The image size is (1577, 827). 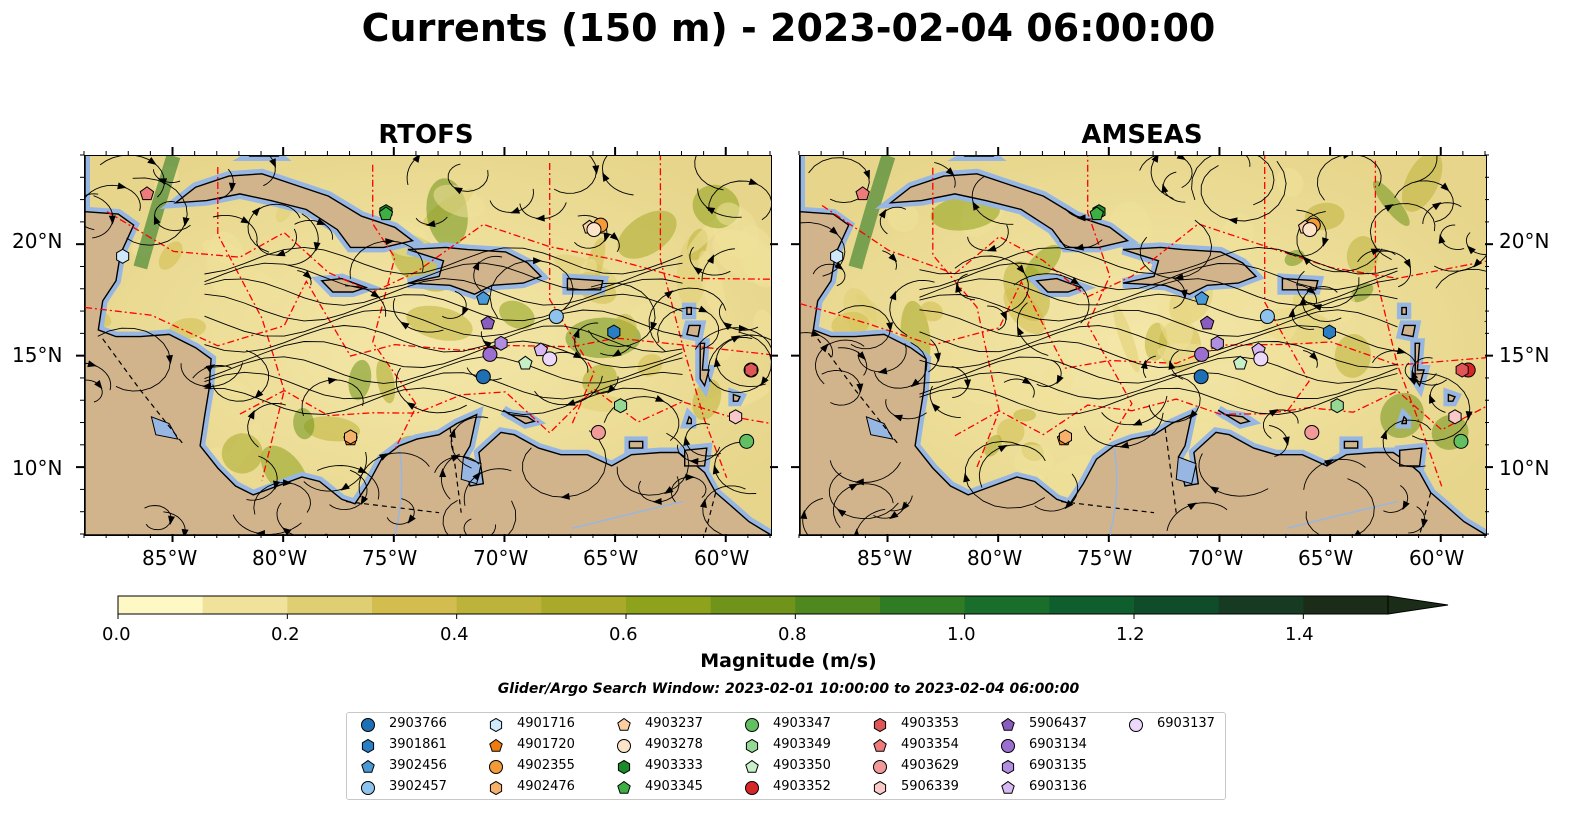 What do you see at coordinates (1524, 468) in the screenshot?
I see `lat-tick-label: 10°N` at bounding box center [1524, 468].